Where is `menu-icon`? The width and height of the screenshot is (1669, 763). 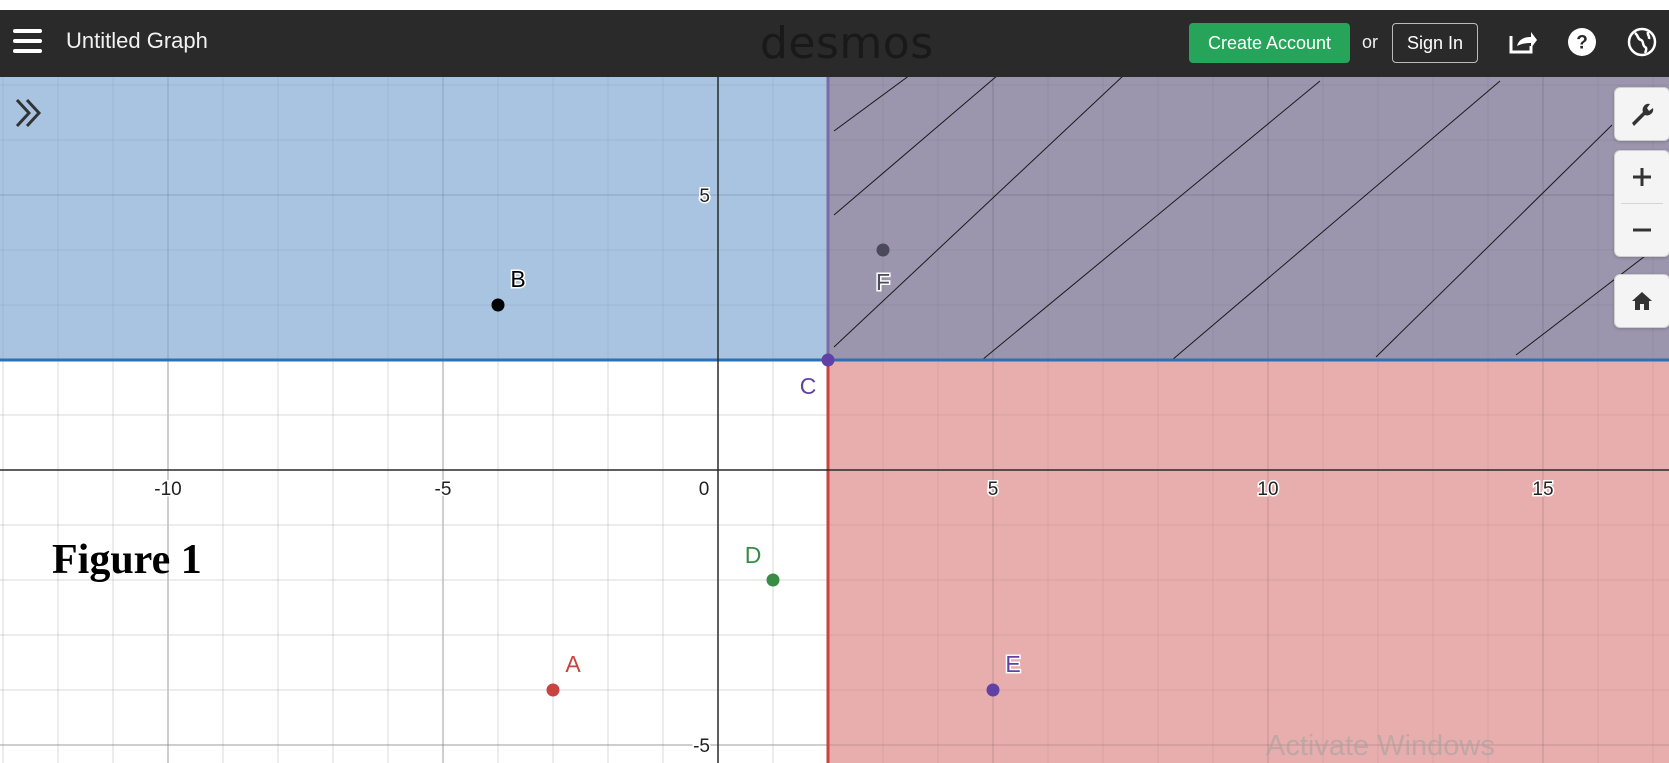 menu-icon is located at coordinates (27, 42).